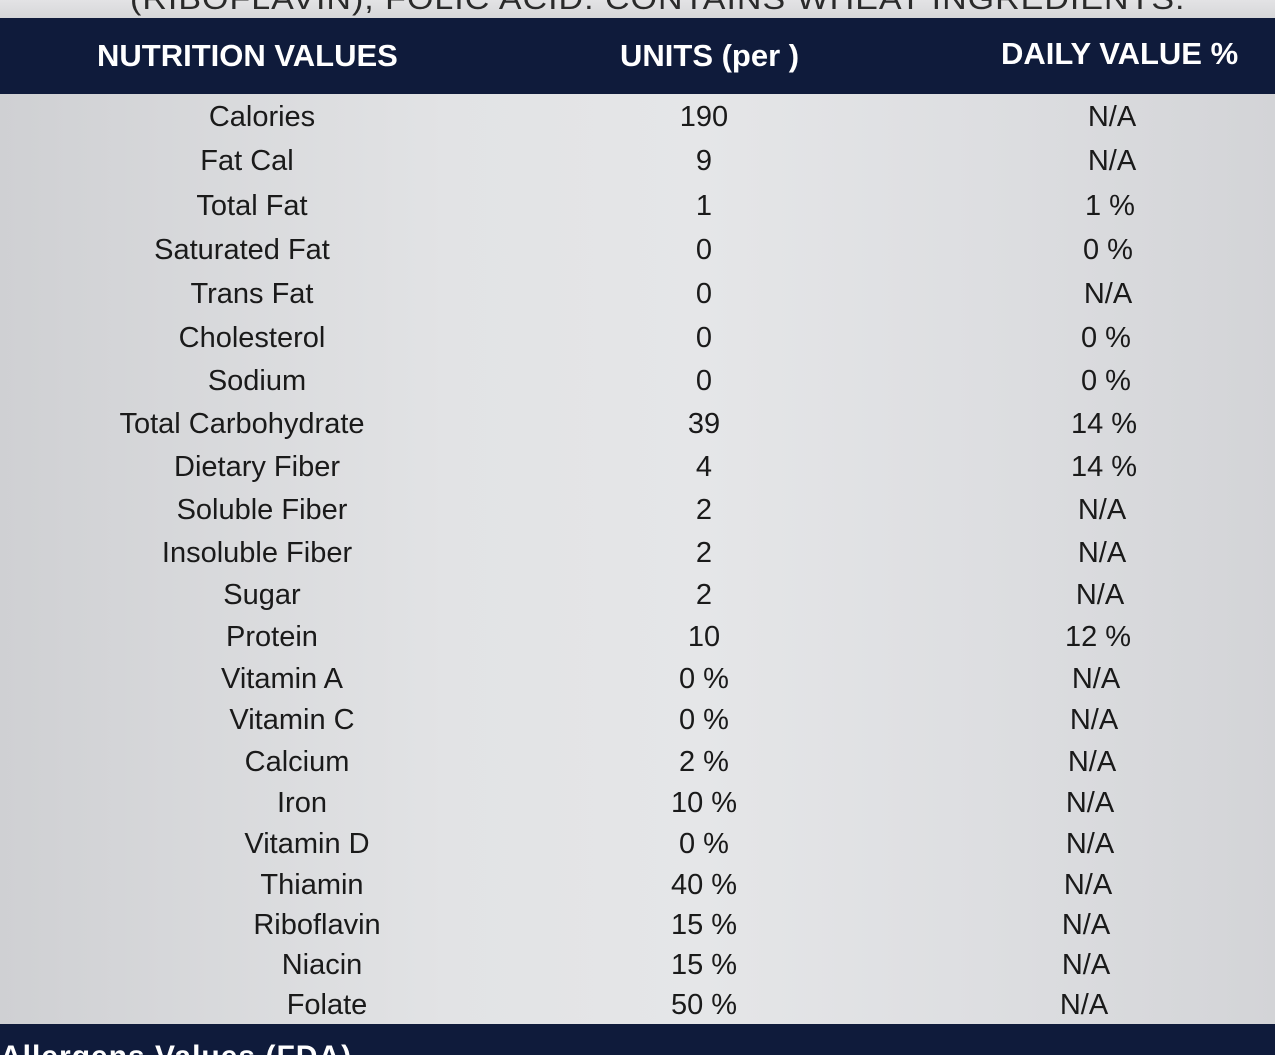 Image resolution: width=1275 pixels, height=1055 pixels. Describe the element at coordinates (637, 849) in the screenshot. I see `table-row: Vitamin D 0 % N/A` at that location.